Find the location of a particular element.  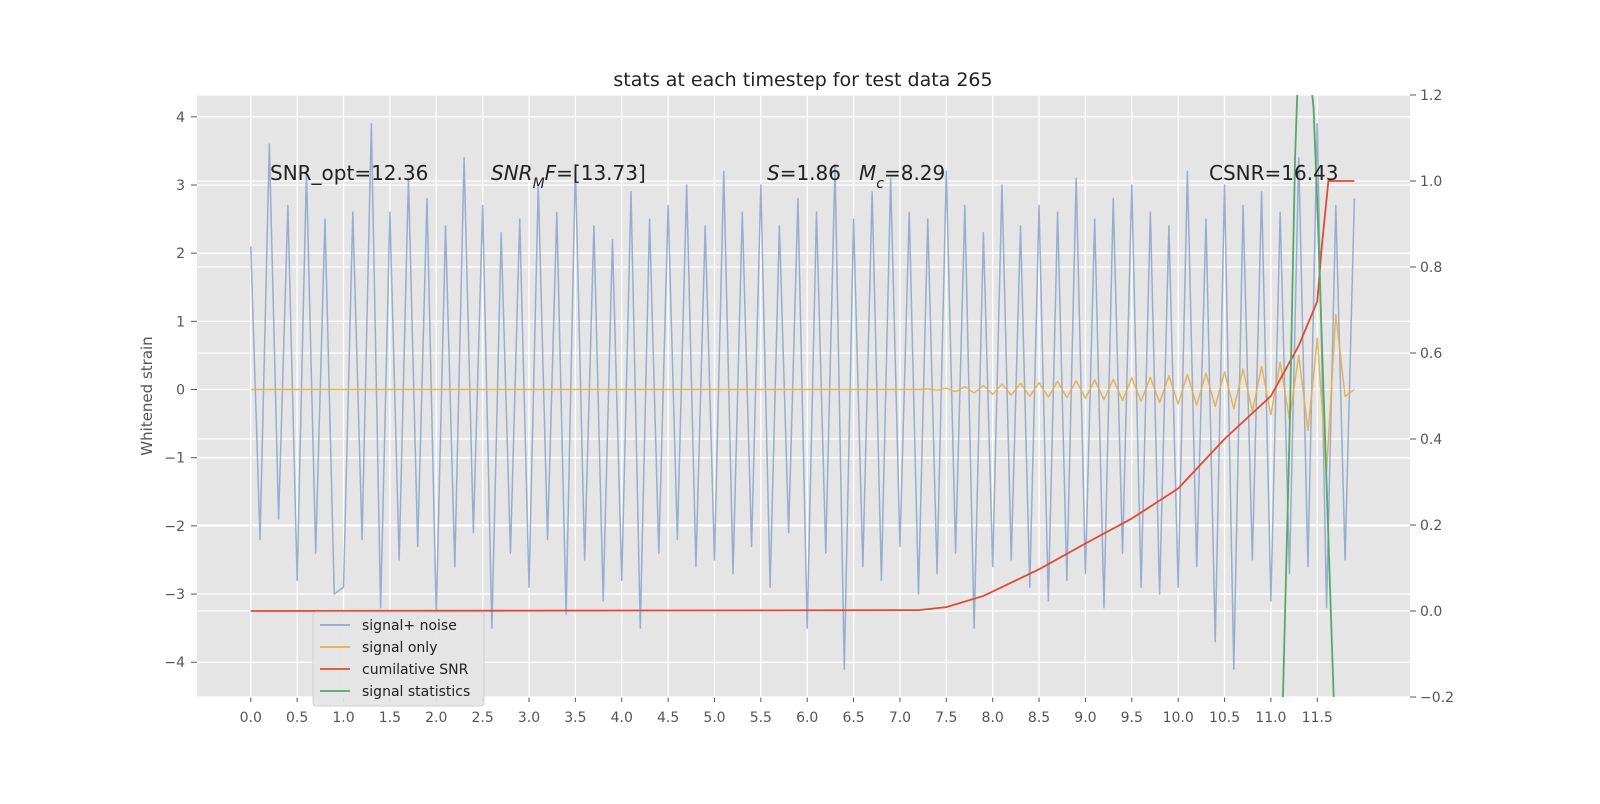

annotation: SNR_opt=12.36 is located at coordinates (349, 173).